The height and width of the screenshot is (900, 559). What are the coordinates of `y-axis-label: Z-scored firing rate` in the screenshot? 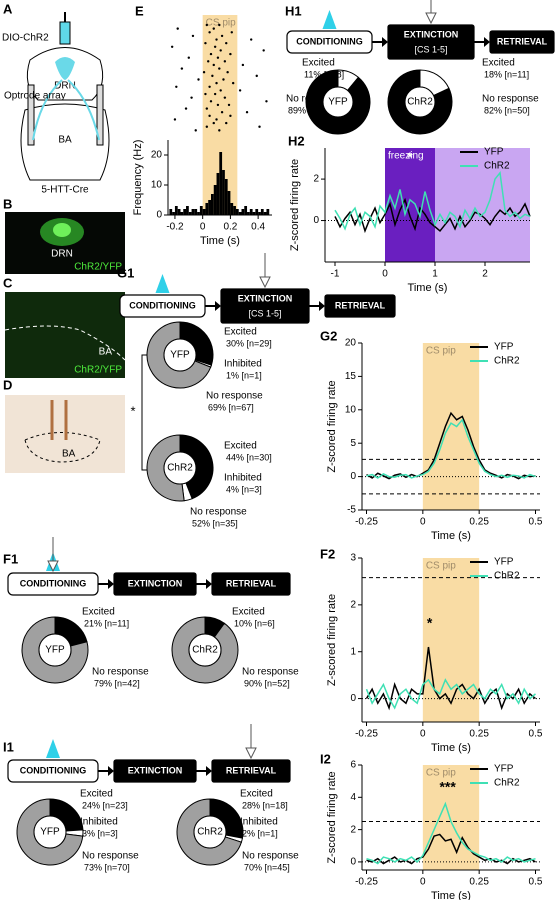 It's located at (295, 205).